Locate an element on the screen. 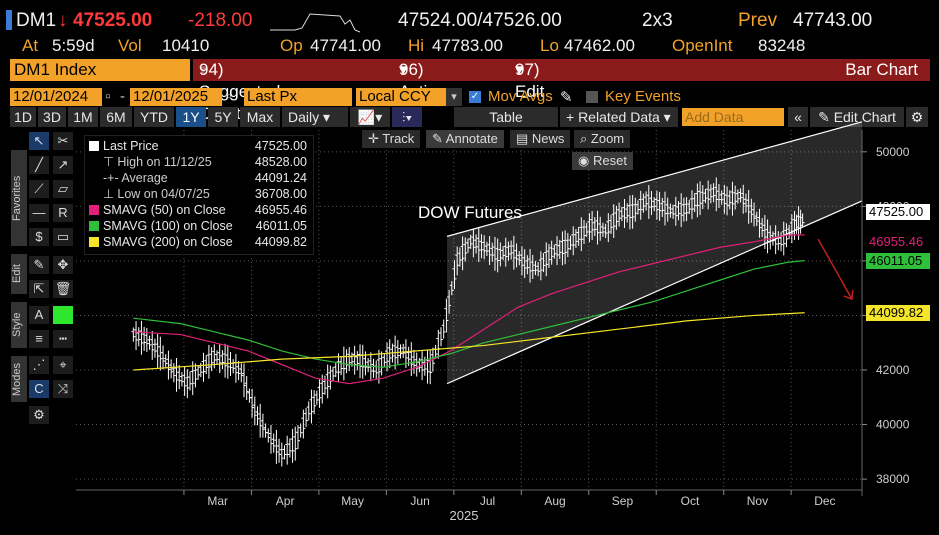  crosshair-icon: ⌖ is located at coordinates (63, 365).